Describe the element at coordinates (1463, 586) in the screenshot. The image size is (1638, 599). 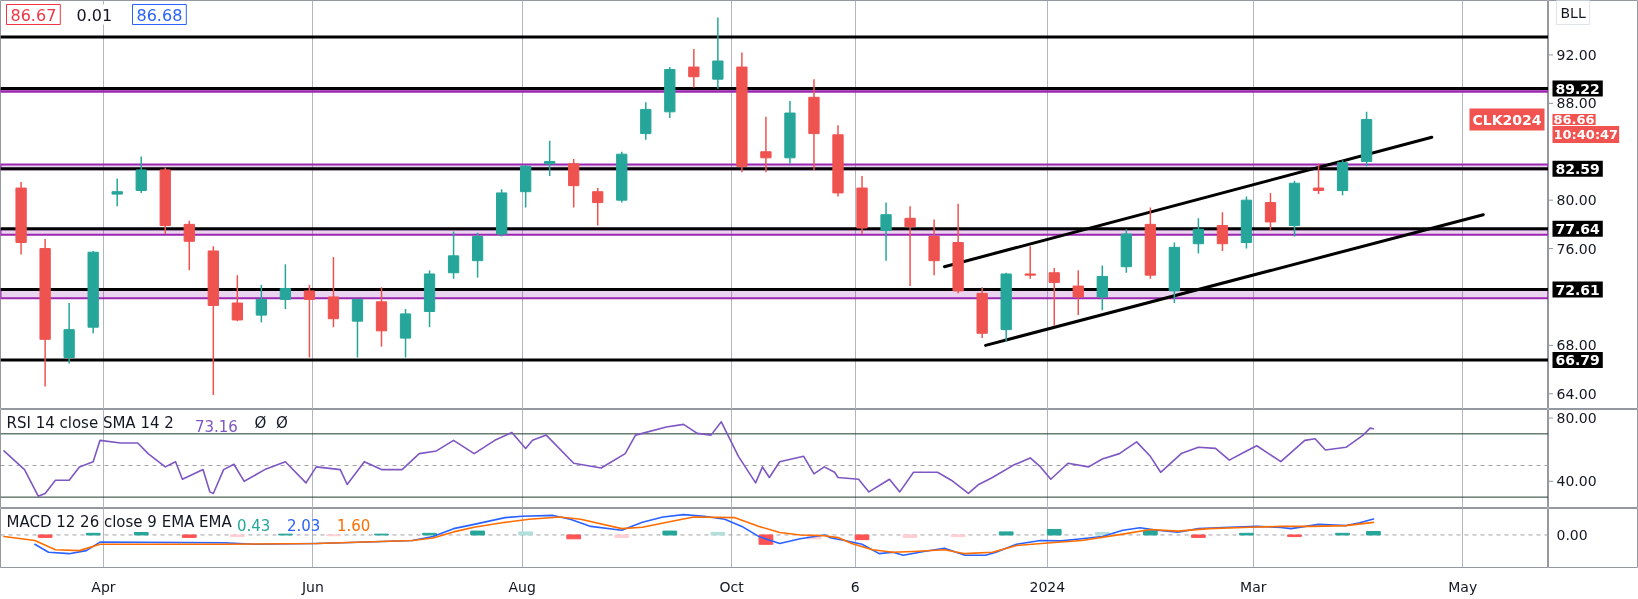
I see `x-tick-label: May` at that location.